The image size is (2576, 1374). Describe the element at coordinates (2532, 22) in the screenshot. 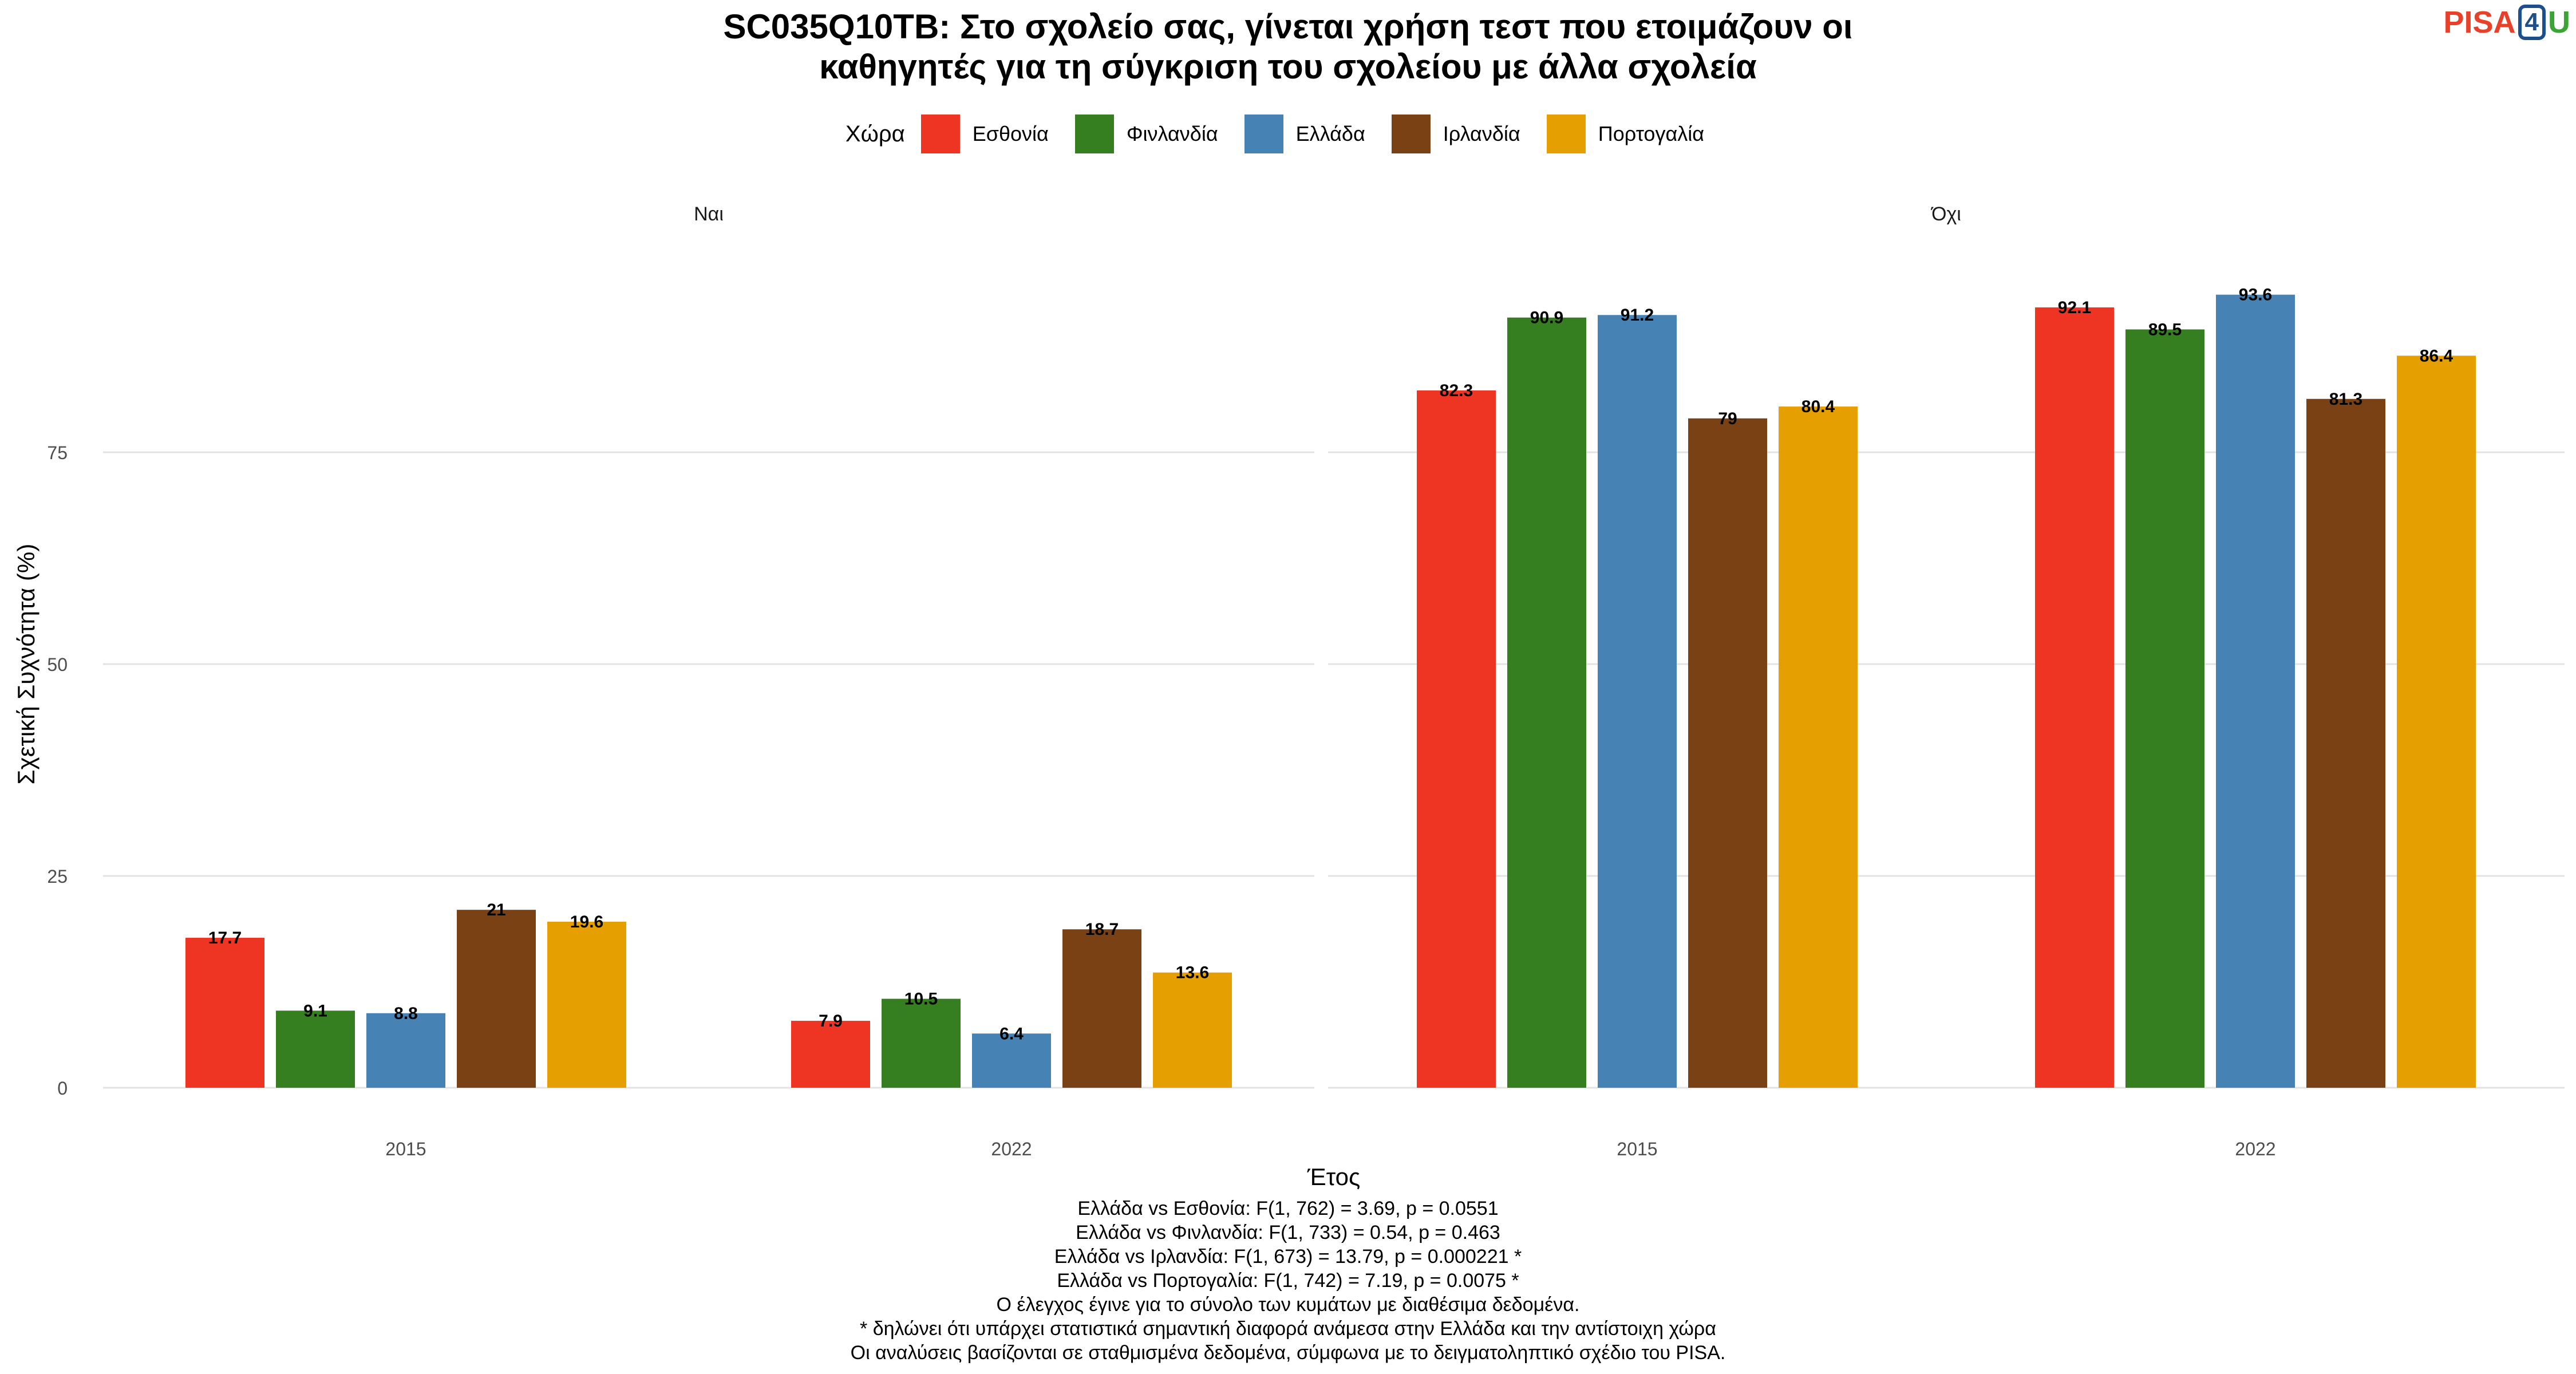

I see `logo-text-4: 4` at that location.